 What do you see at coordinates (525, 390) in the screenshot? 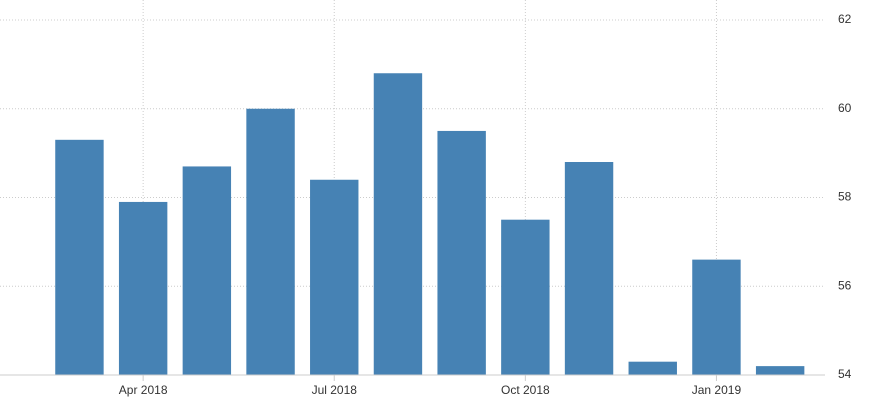
I see `x-tick-label: Oct 2018` at bounding box center [525, 390].